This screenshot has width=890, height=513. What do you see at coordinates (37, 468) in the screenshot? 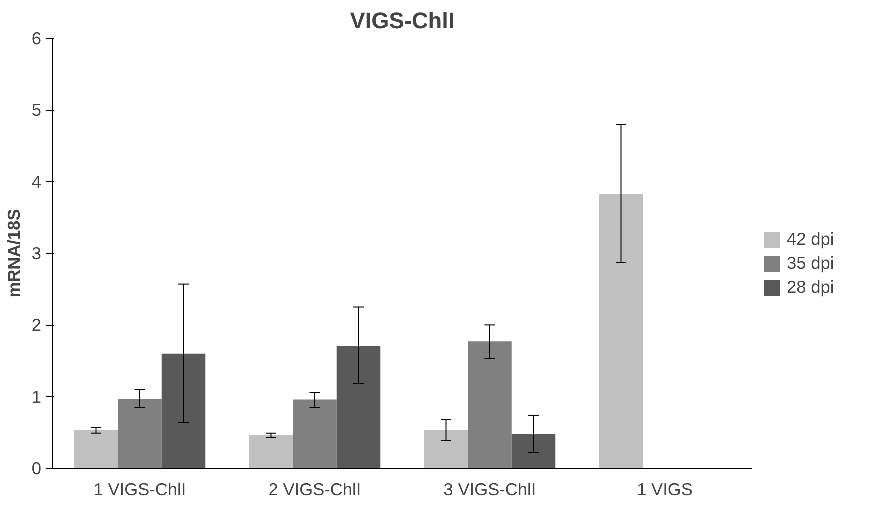
I see `y-tick-label: 0` at bounding box center [37, 468].